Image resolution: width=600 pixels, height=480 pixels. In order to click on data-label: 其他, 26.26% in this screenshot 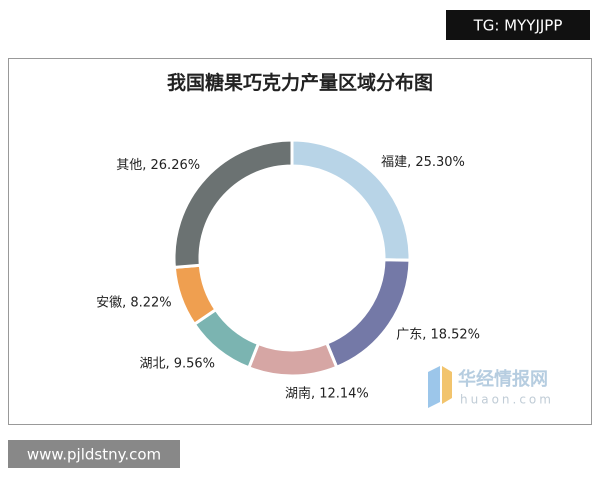, I will do `click(158, 165)`.